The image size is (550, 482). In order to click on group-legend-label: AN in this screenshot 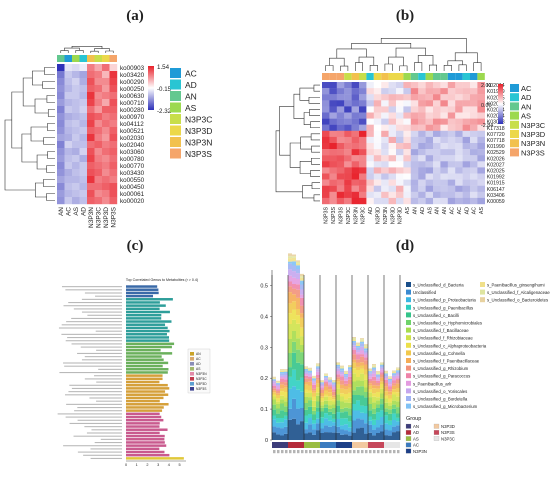, I will do `click(416, 426)`.